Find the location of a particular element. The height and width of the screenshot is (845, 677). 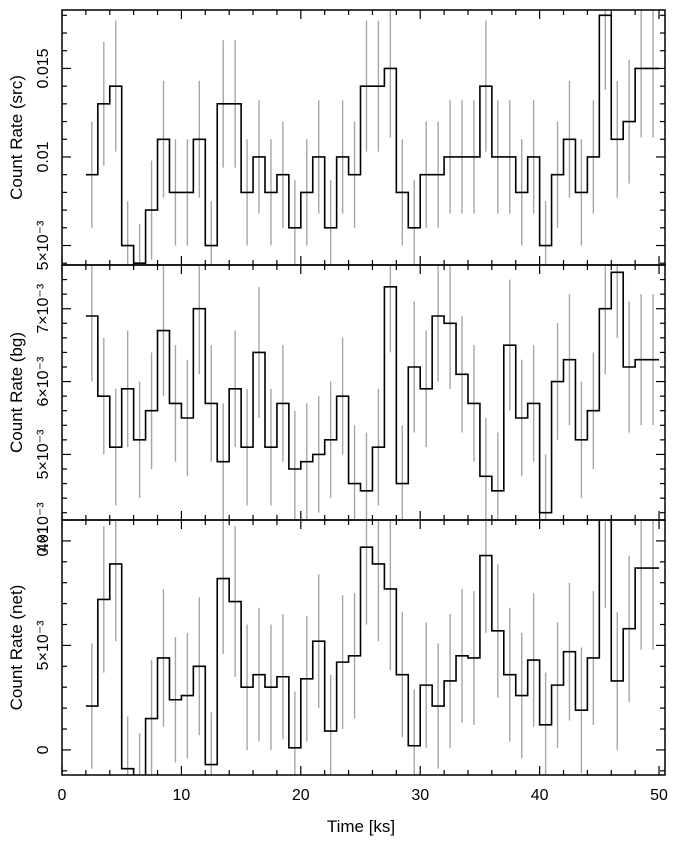

y-axis-label-net: Count Rate (net) is located at coordinates (16, 648).